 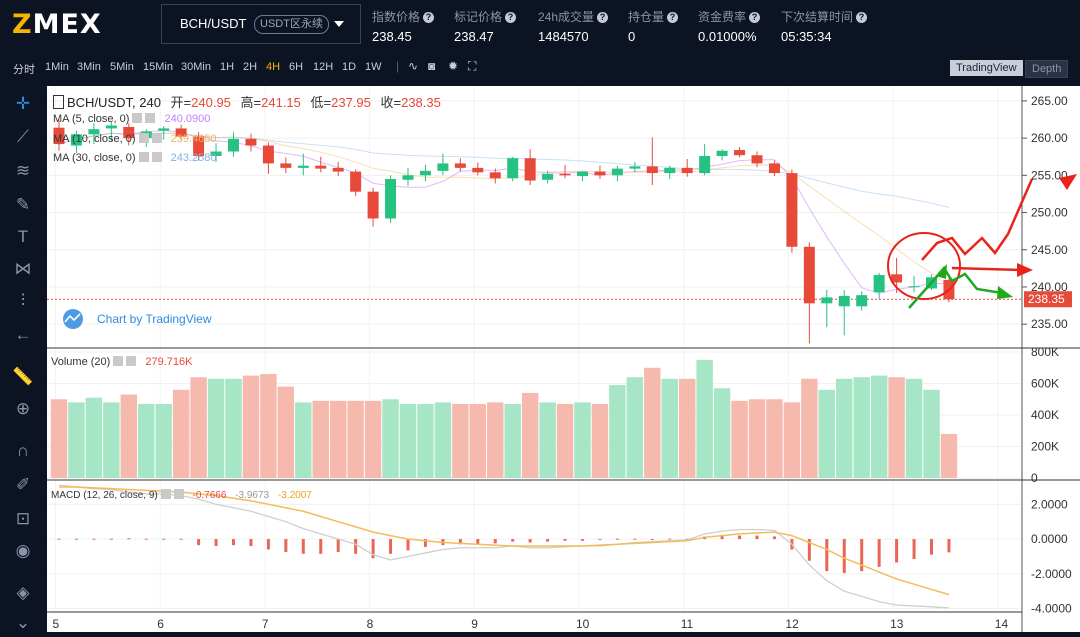 I want to click on fib-icon: ≋, so click(x=23, y=170).